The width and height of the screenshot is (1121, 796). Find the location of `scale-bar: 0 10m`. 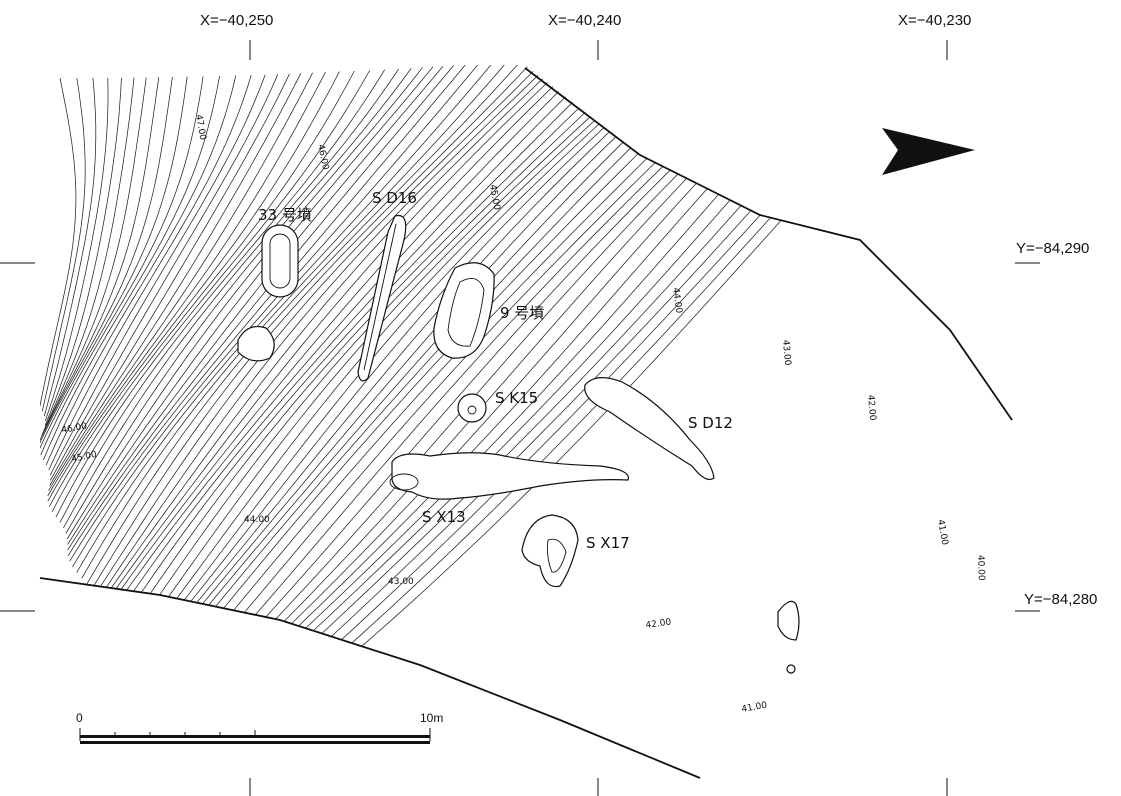

scale-bar: 0 10m is located at coordinates (259, 727).